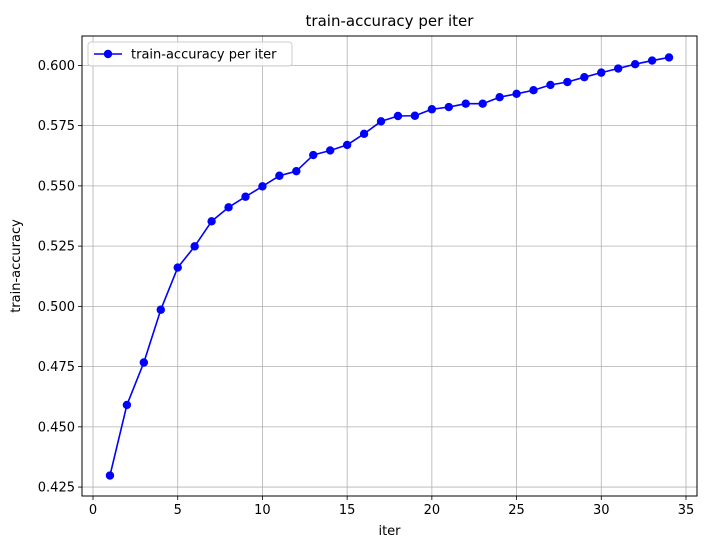 The width and height of the screenshot is (708, 547). Describe the element at coordinates (56, 488) in the screenshot. I see `y-tick-label: 0.425` at that location.